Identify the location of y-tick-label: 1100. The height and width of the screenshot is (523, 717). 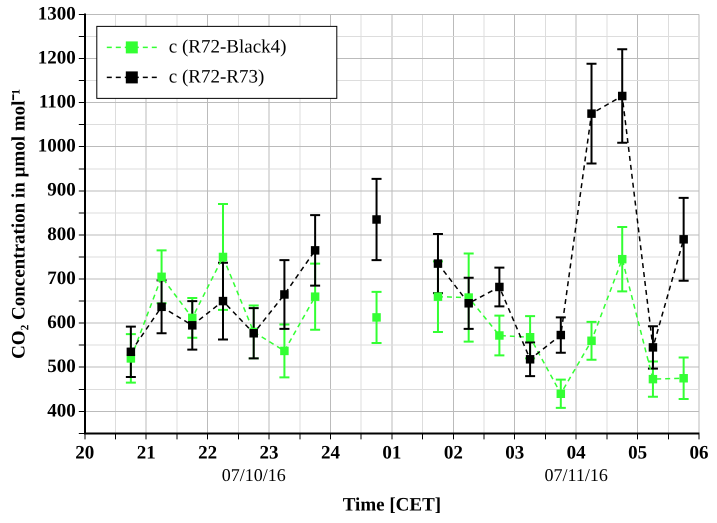
(57, 102).